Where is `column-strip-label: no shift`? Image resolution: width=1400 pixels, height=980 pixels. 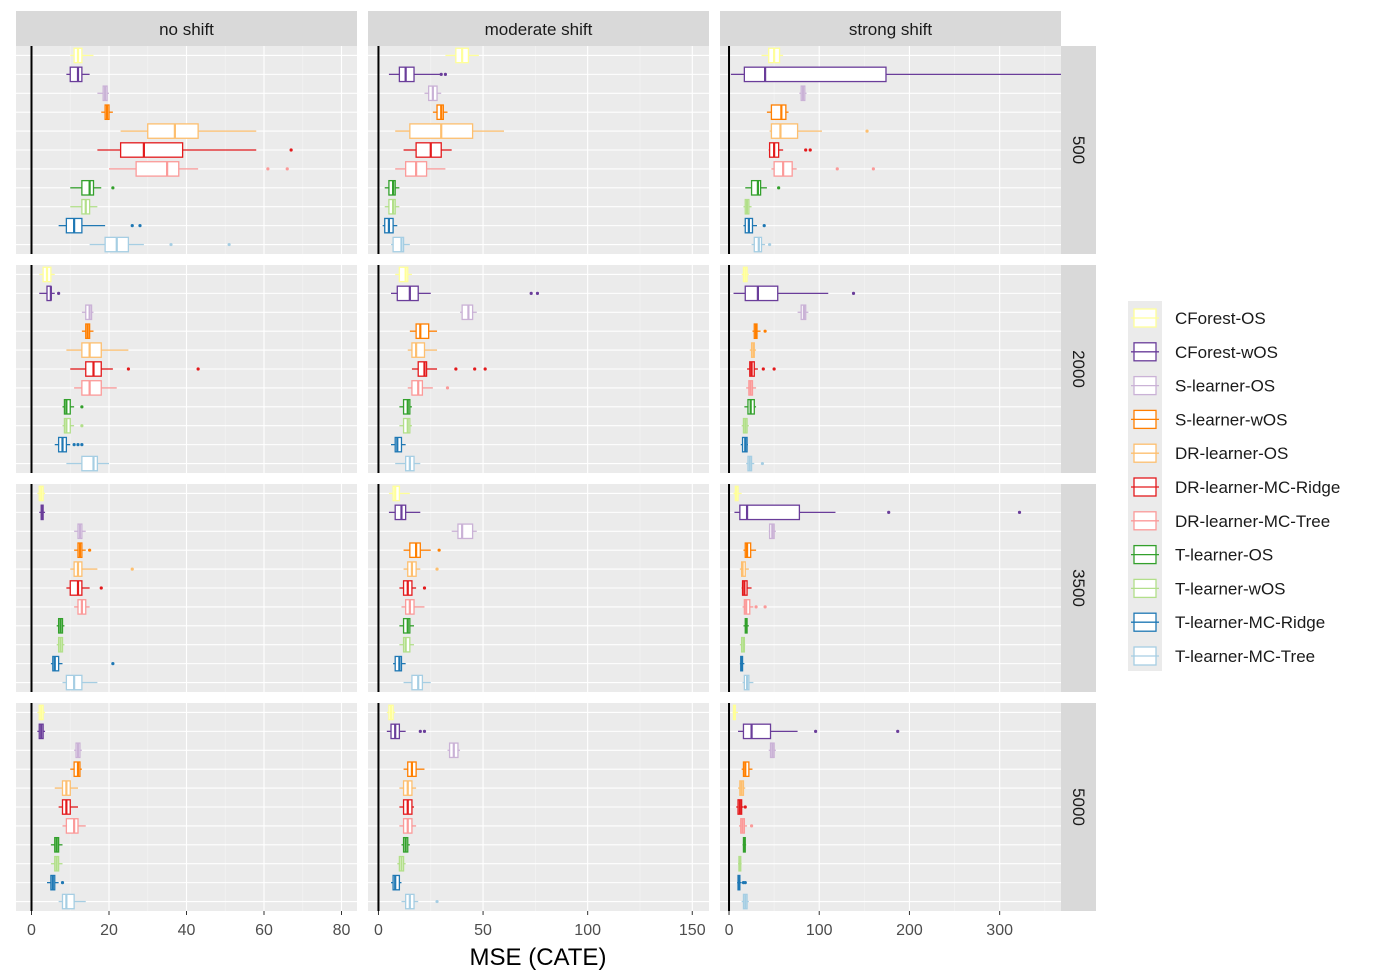
column-strip-label: no shift is located at coordinates (186, 29).